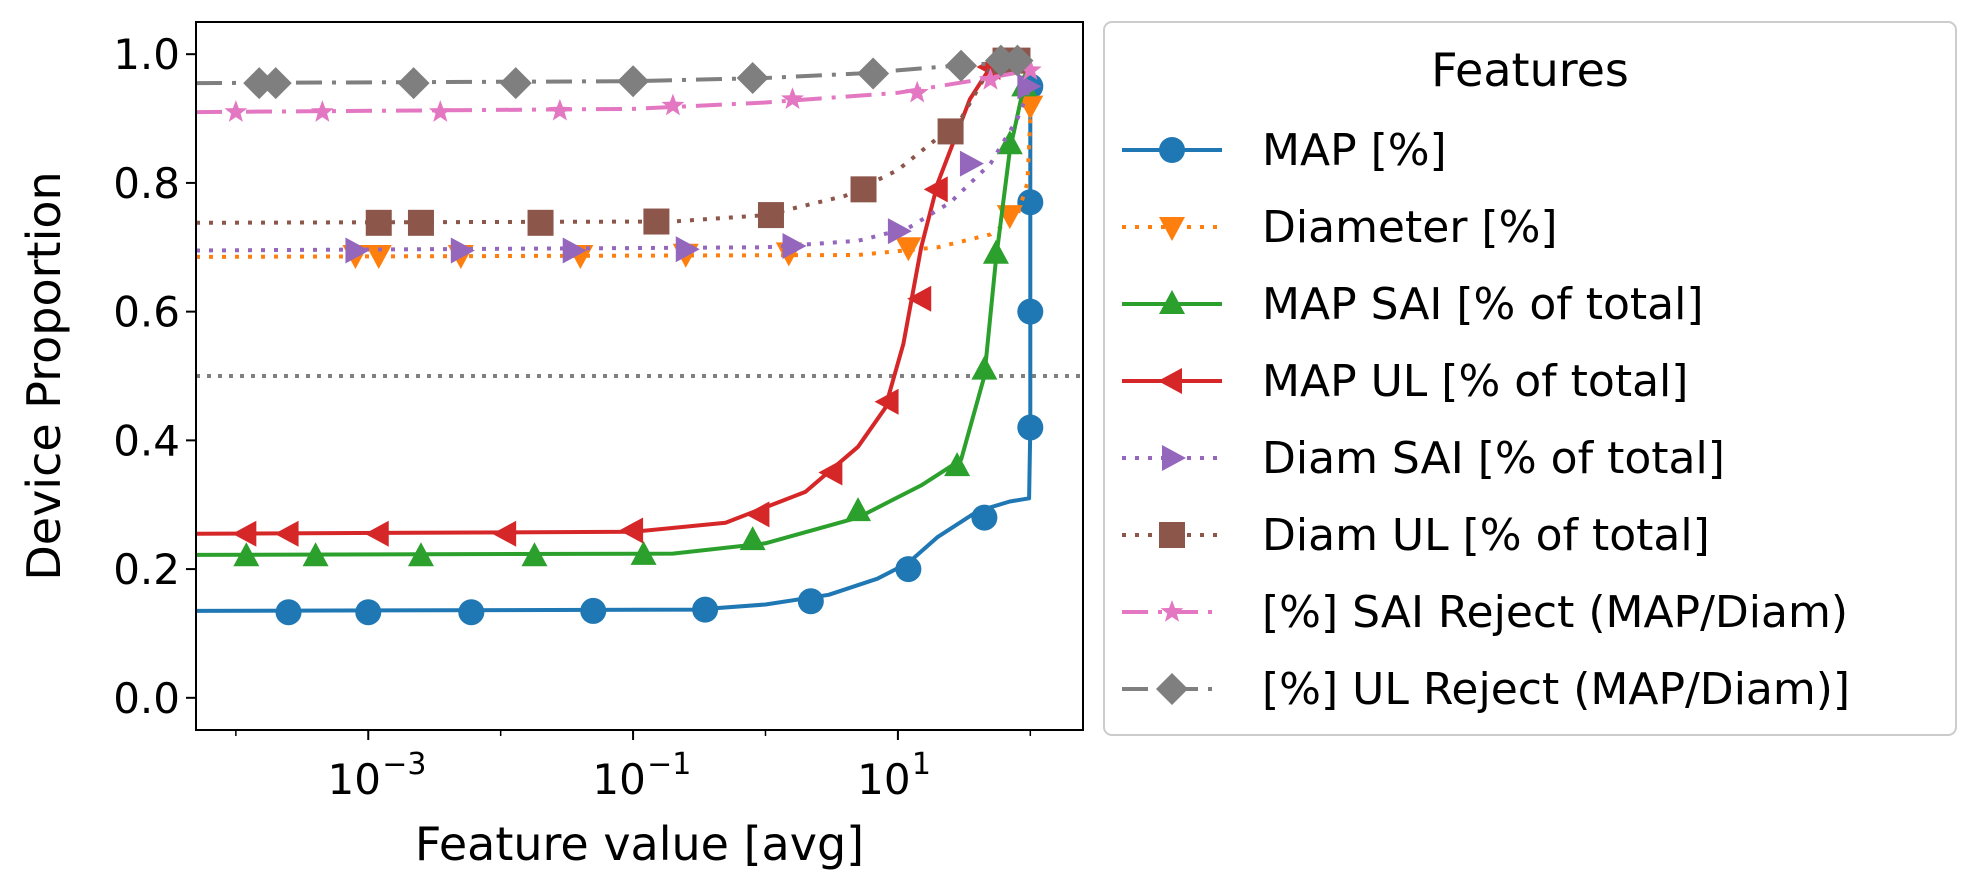  Describe the element at coordinates (1410, 227) in the screenshot. I see `legend-label: Diameter [%]` at that location.